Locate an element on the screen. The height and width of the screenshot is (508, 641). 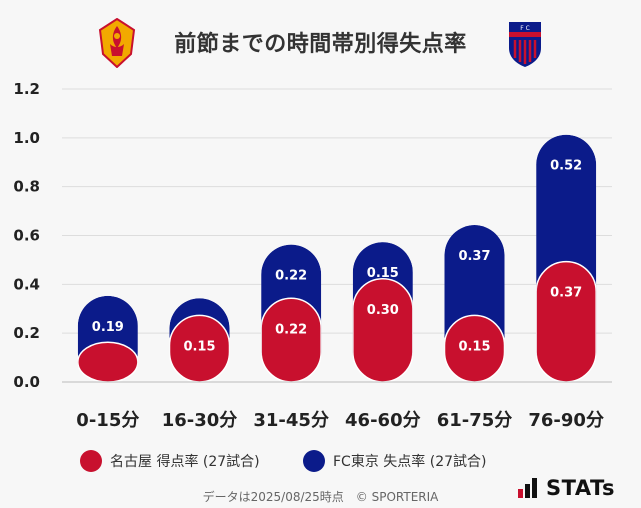
legend-label-away: FC東京 失点率 (27試合) is located at coordinates (410, 462).